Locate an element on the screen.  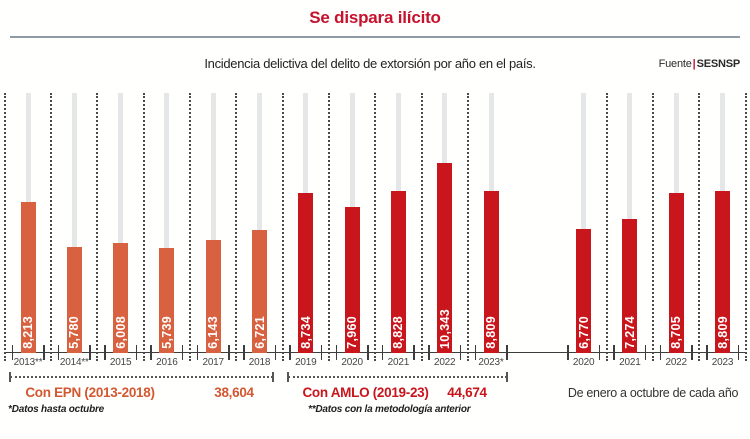
bar-2016: 5,739 is located at coordinates (167, 300).